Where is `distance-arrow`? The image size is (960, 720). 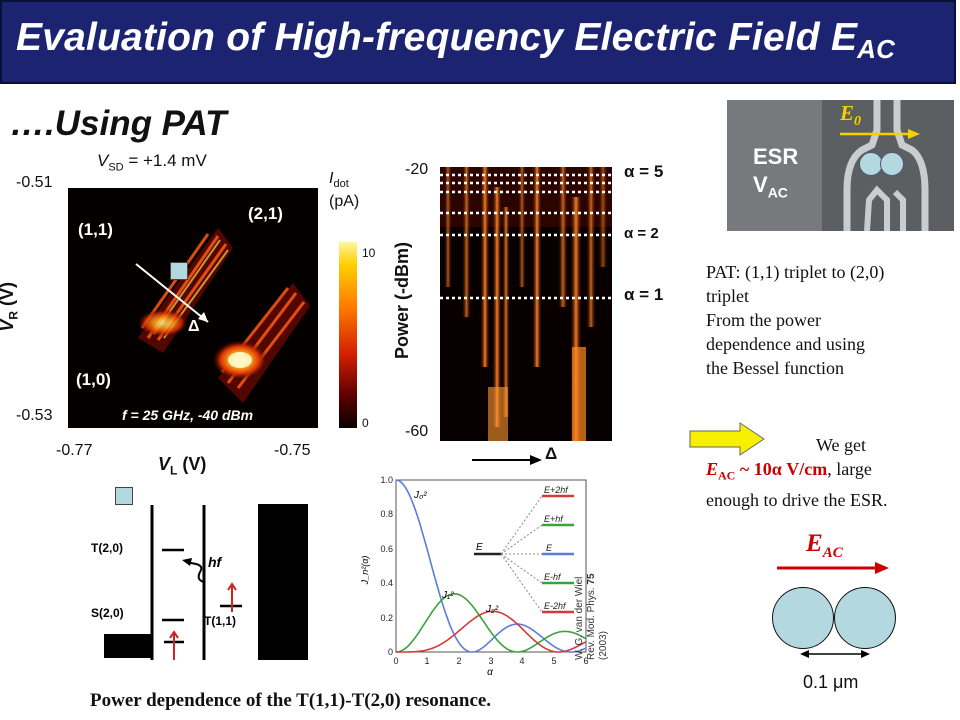 distance-arrow is located at coordinates (835, 654).